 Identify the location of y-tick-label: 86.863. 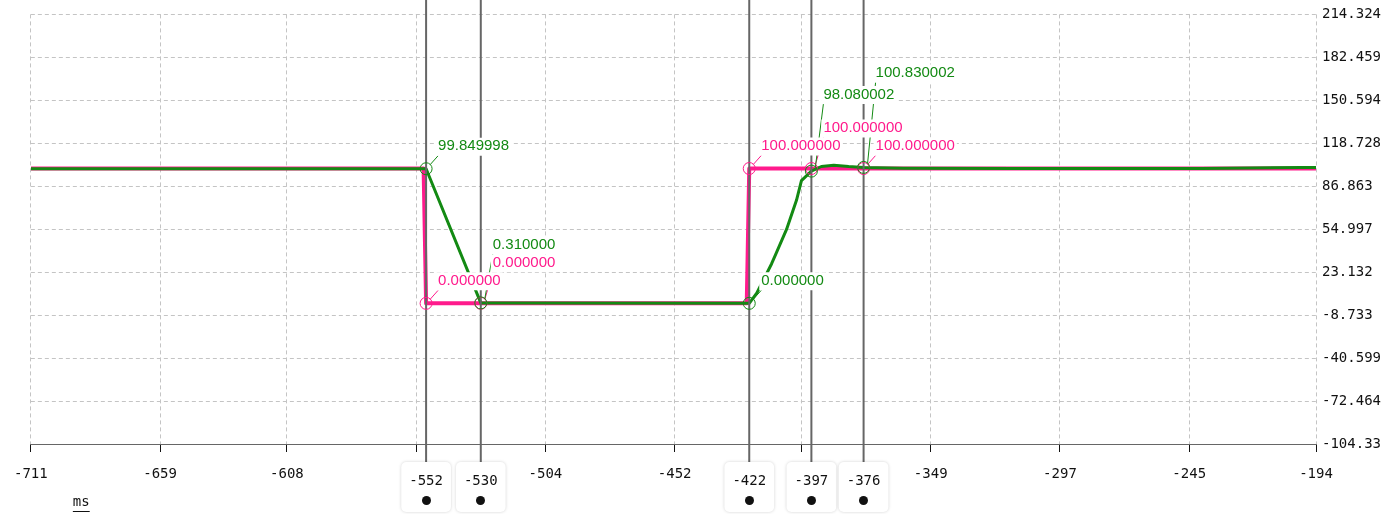
(1347, 184).